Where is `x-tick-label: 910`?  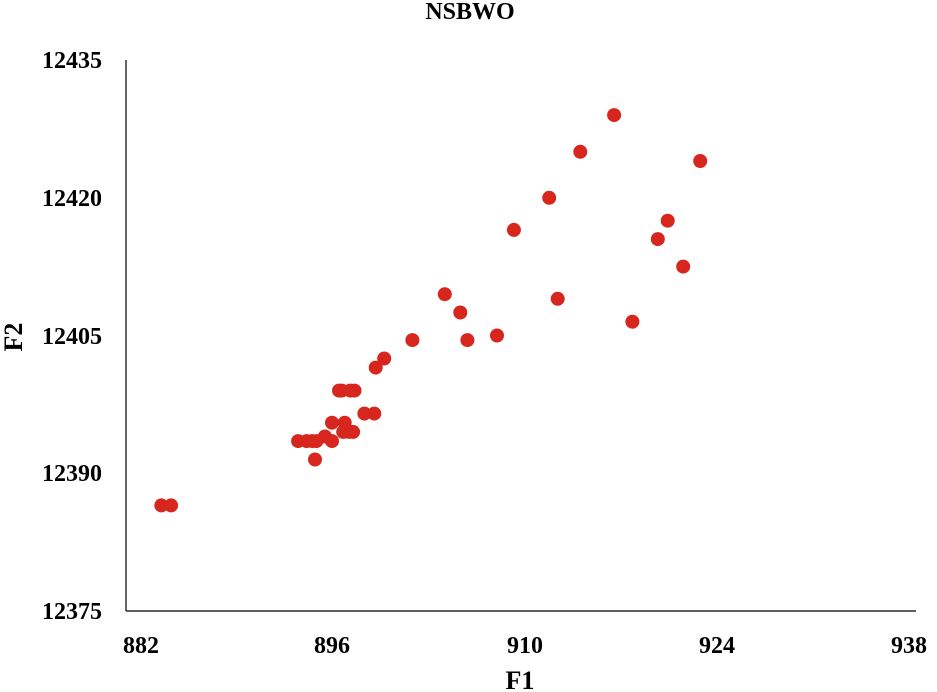
x-tick-label: 910 is located at coordinates (525, 646).